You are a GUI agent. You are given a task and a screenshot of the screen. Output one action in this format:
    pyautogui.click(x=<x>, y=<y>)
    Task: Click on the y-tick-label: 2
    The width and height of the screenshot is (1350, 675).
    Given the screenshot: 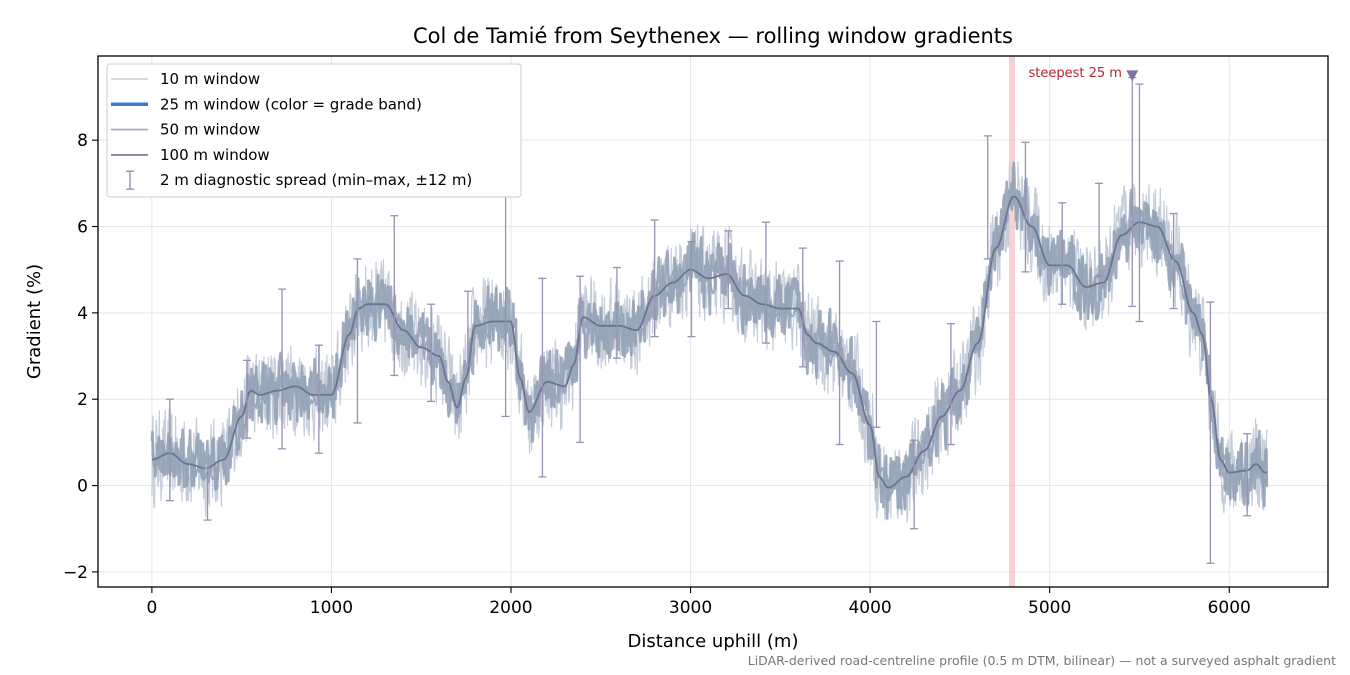 What is the action you would take?
    pyautogui.click(x=82, y=400)
    